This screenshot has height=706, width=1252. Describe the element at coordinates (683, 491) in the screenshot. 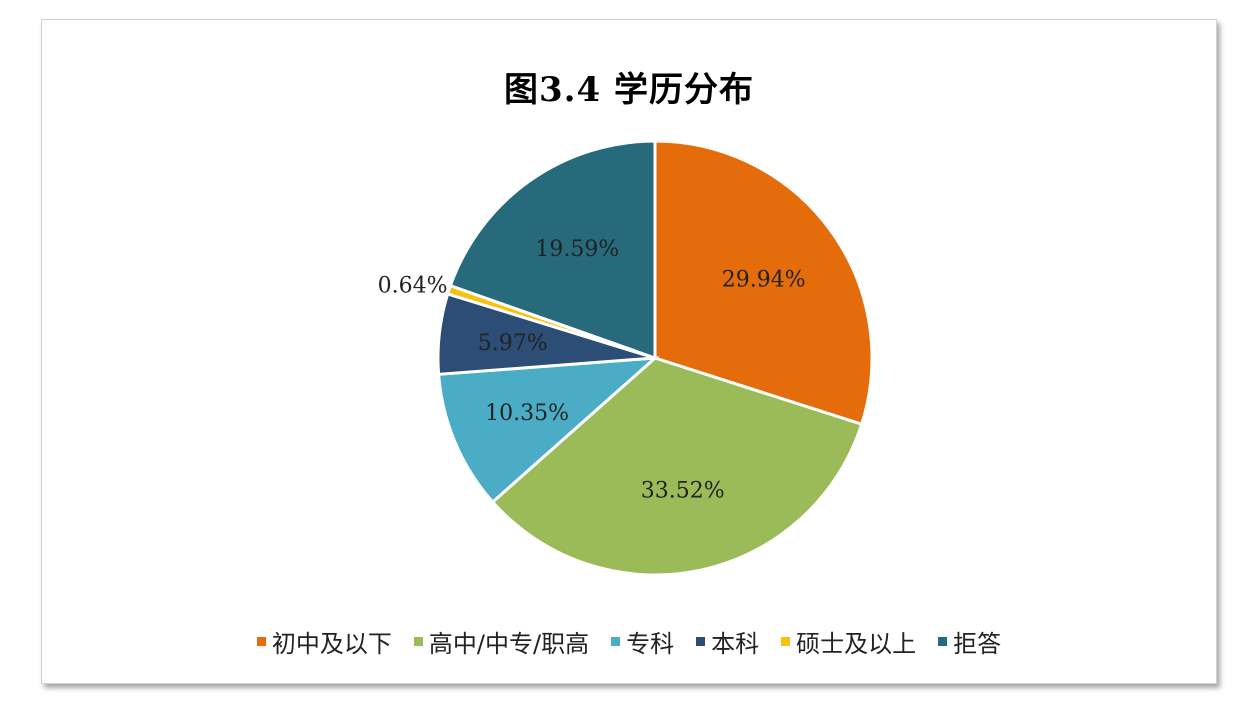

I see `data-label-2: 33.52%` at that location.